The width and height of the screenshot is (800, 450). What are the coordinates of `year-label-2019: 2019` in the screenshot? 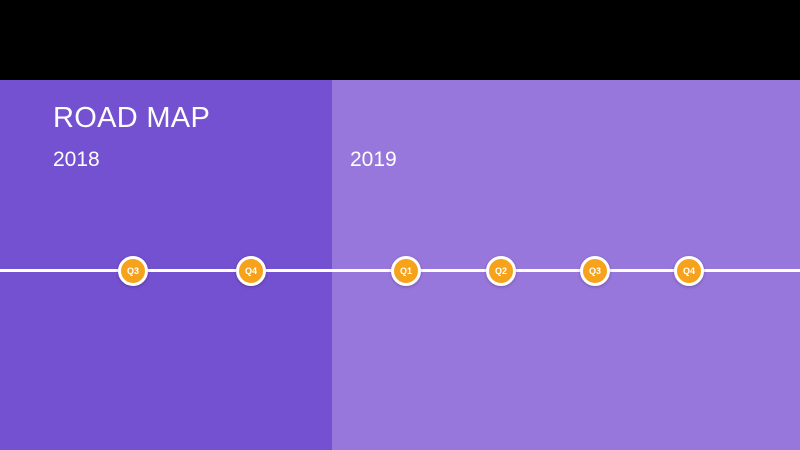 It's located at (373, 159).